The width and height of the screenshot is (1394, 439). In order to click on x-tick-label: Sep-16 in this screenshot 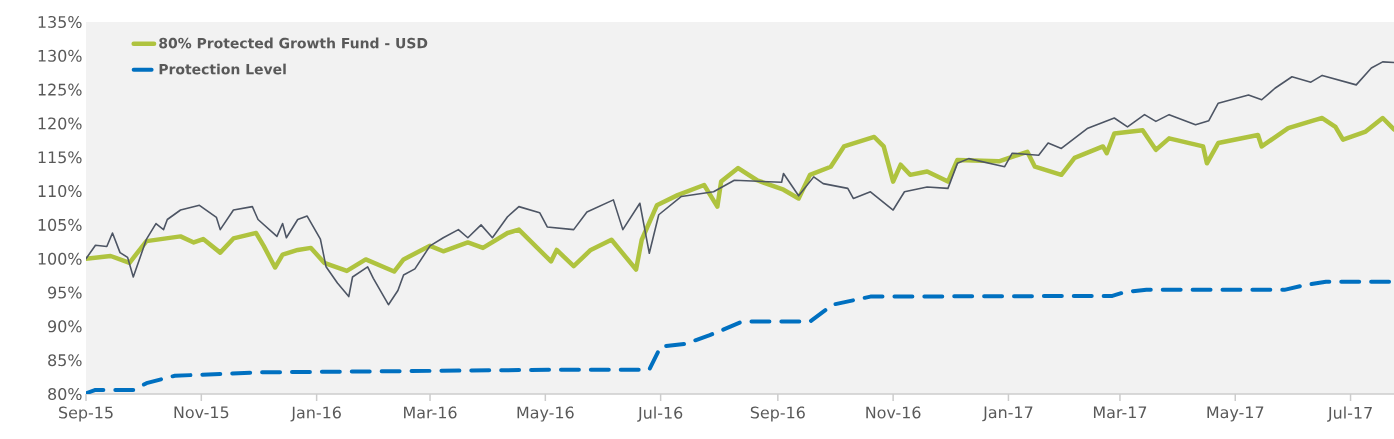, I will do `click(777, 414)`.